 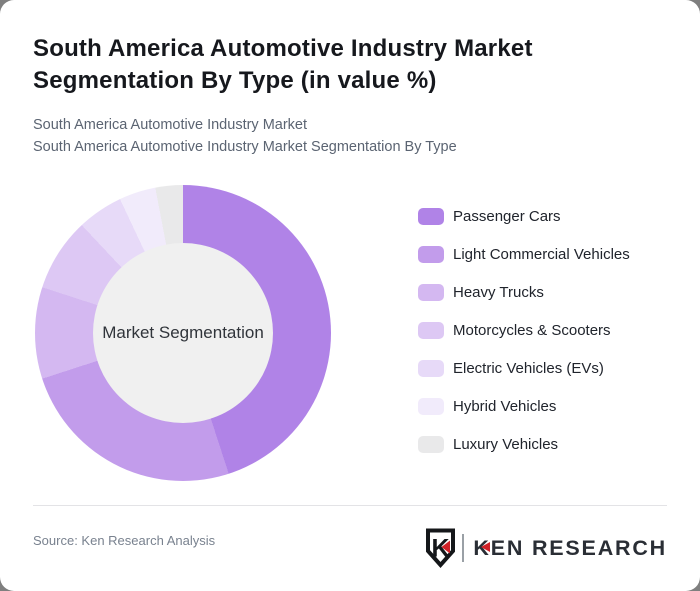 I want to click on legend-item: Motorcycles & Scooters, so click(x=524, y=330).